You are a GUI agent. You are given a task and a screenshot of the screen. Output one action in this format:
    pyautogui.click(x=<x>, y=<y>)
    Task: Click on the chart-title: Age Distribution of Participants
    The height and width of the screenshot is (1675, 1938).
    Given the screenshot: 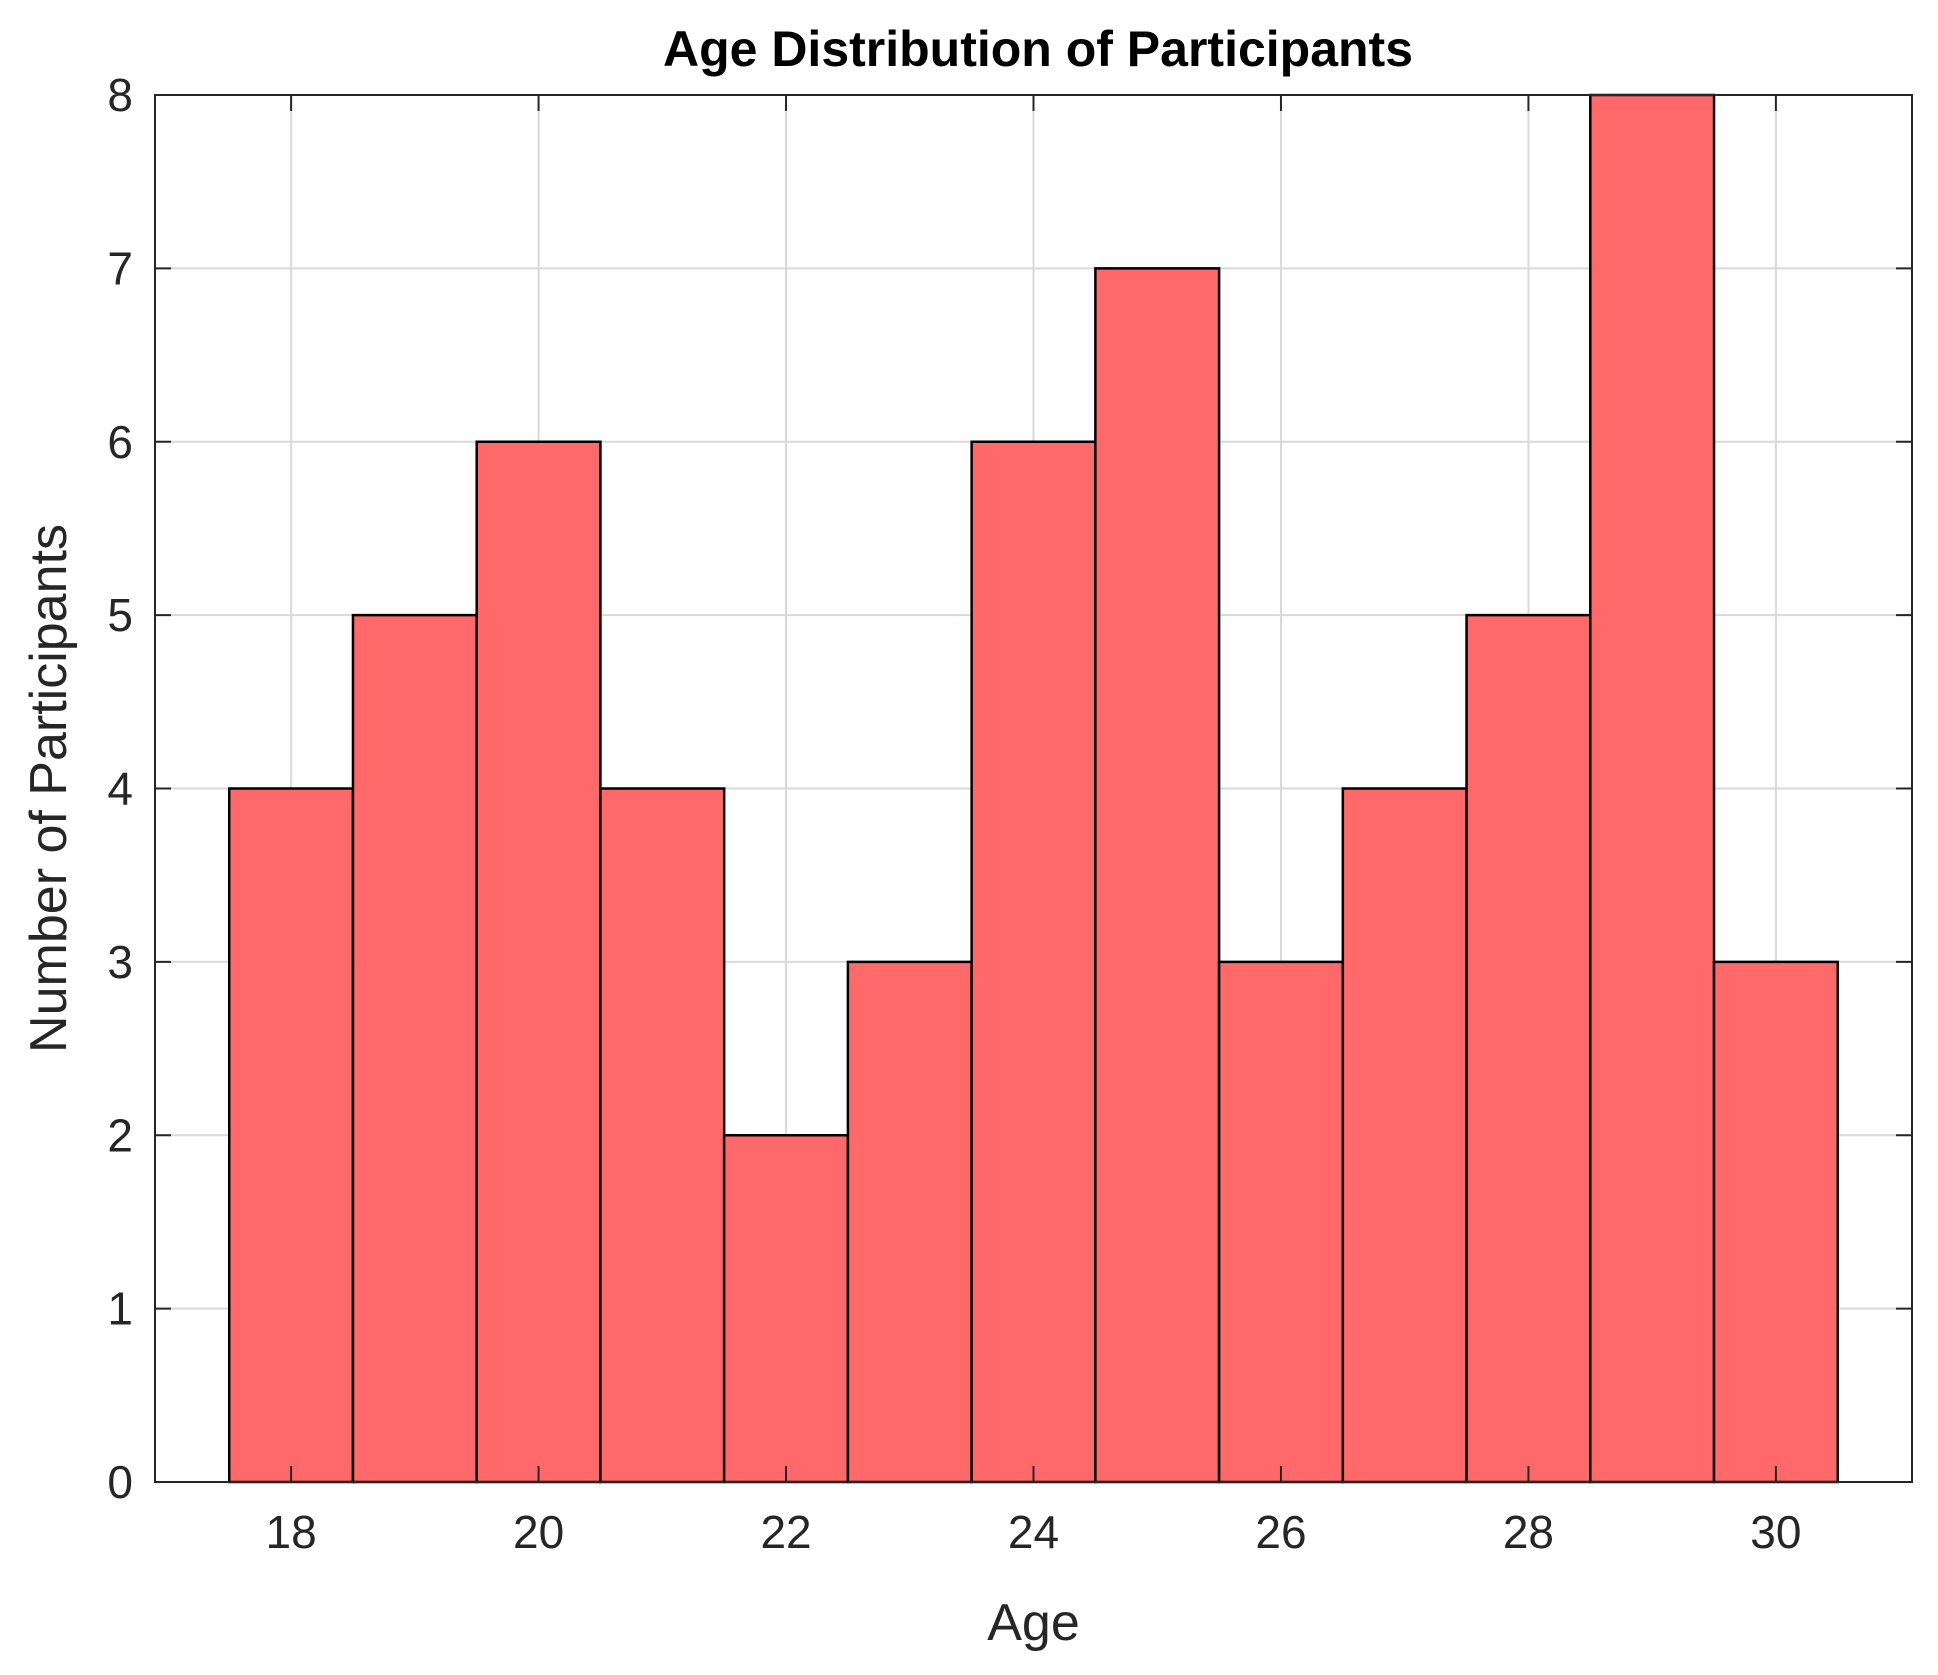 What is the action you would take?
    pyautogui.click(x=1038, y=49)
    